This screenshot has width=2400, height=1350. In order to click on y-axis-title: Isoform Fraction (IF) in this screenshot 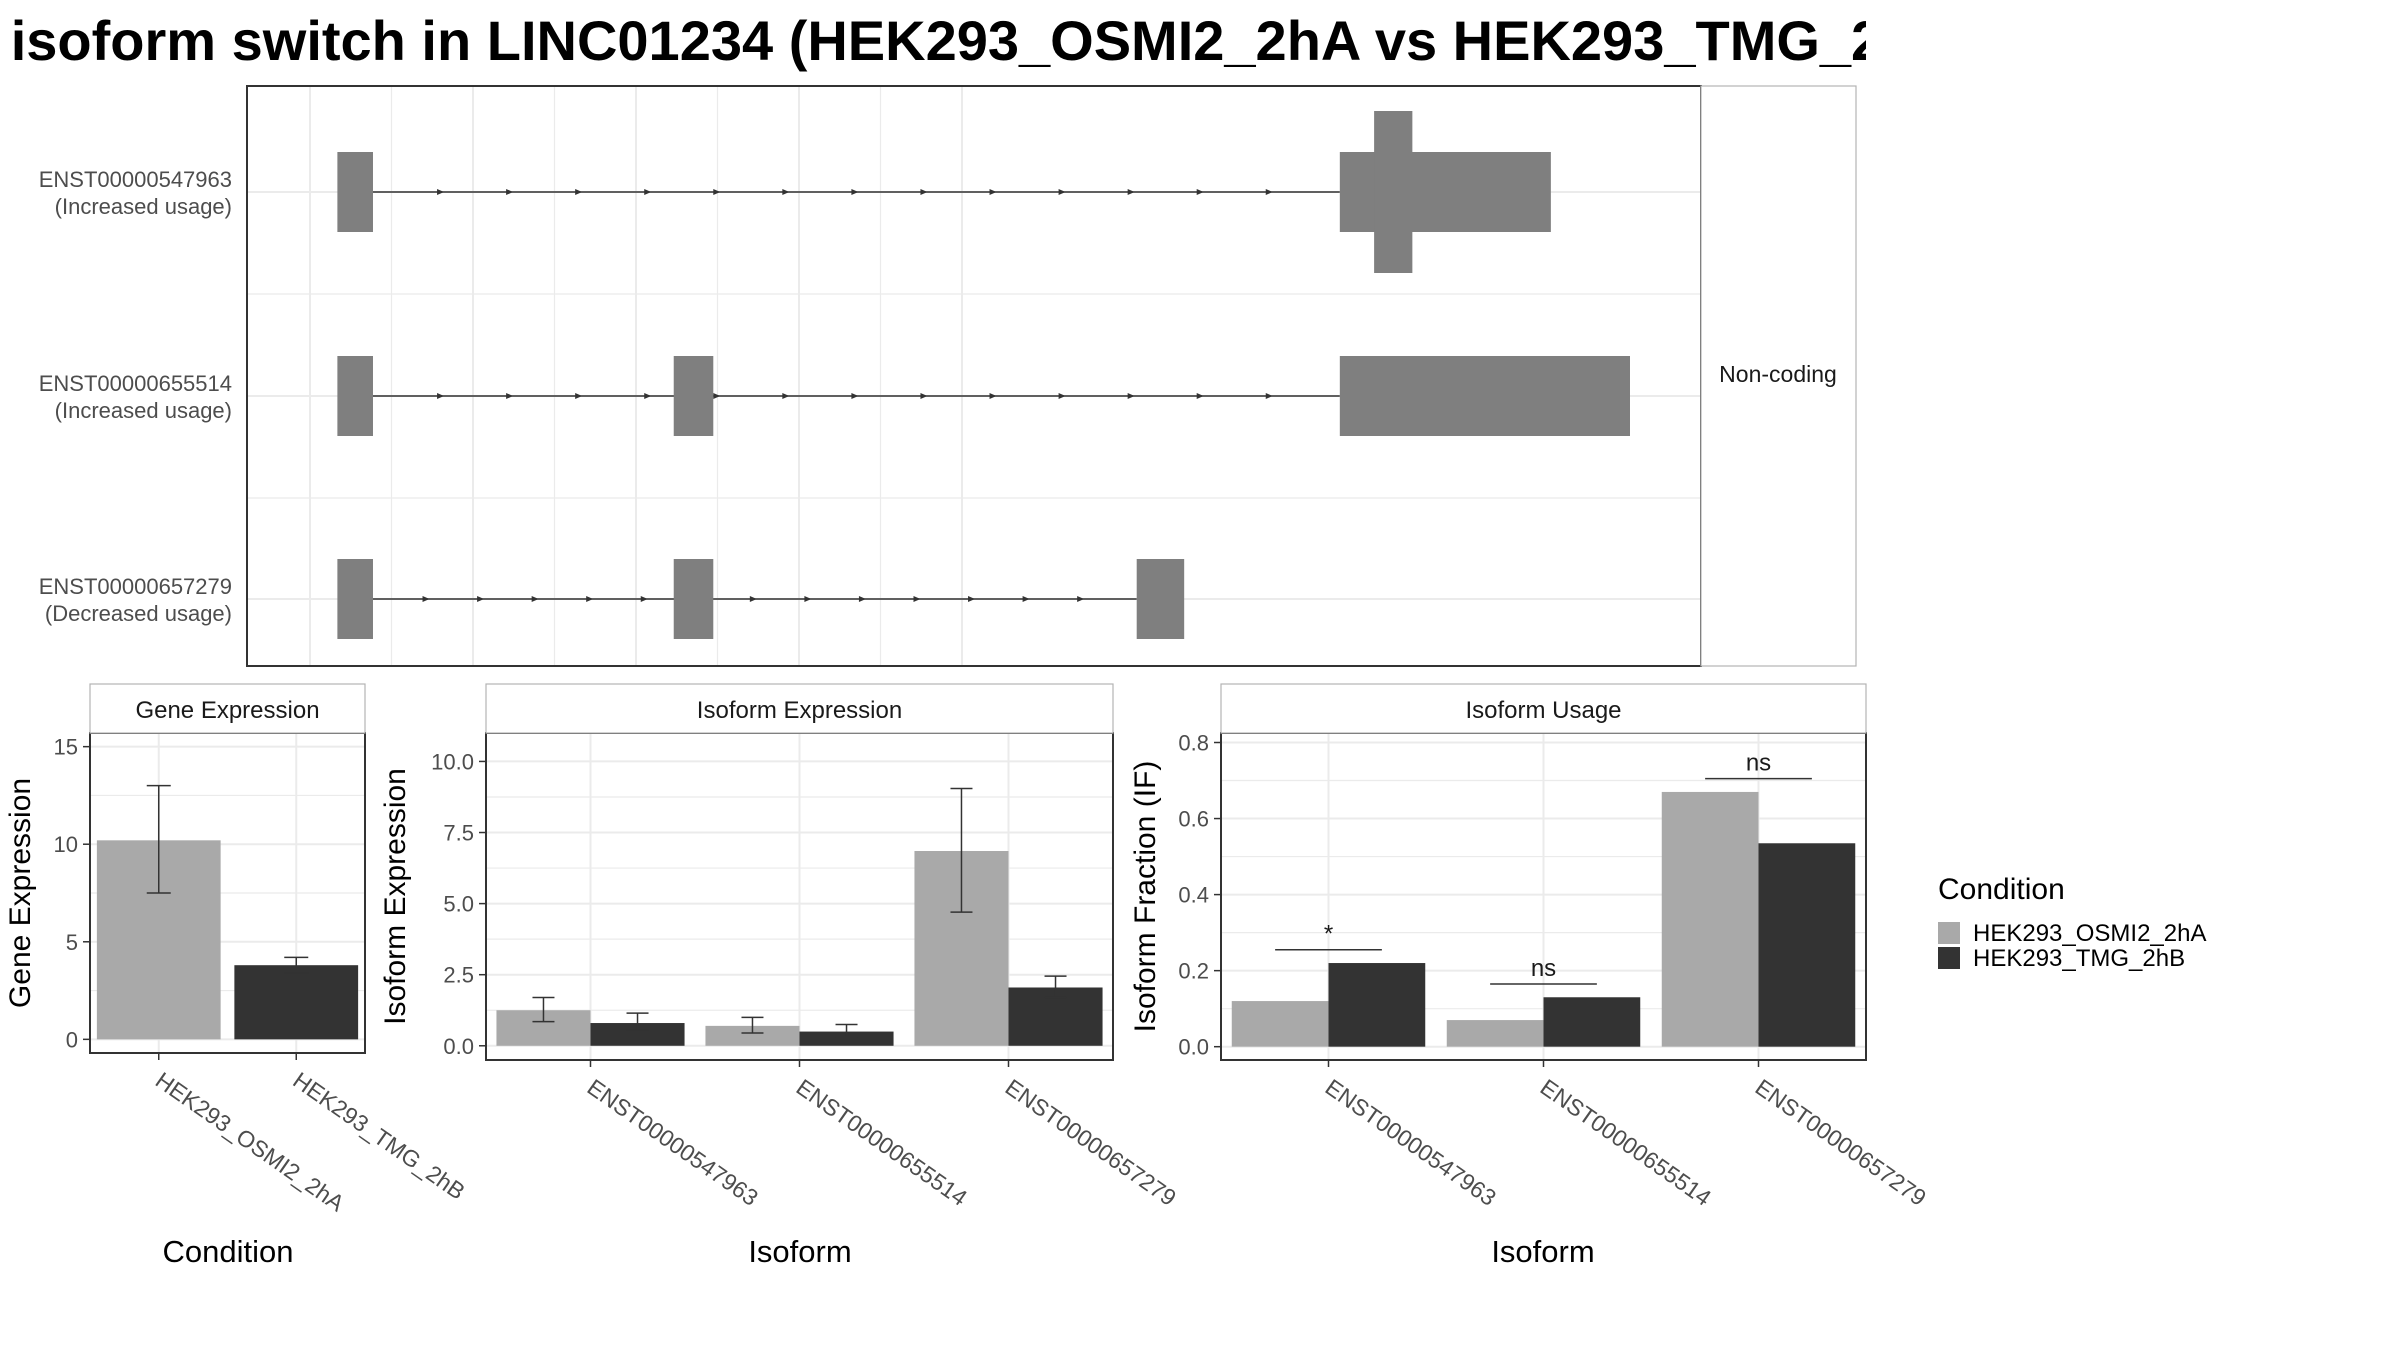, I will do `click(1145, 897)`.